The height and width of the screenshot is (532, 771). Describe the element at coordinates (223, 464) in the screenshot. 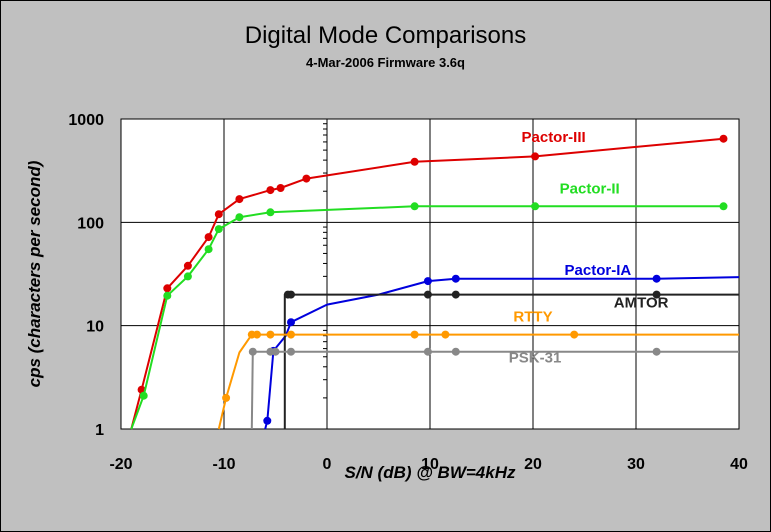

I see `x-tick-label: -10` at that location.